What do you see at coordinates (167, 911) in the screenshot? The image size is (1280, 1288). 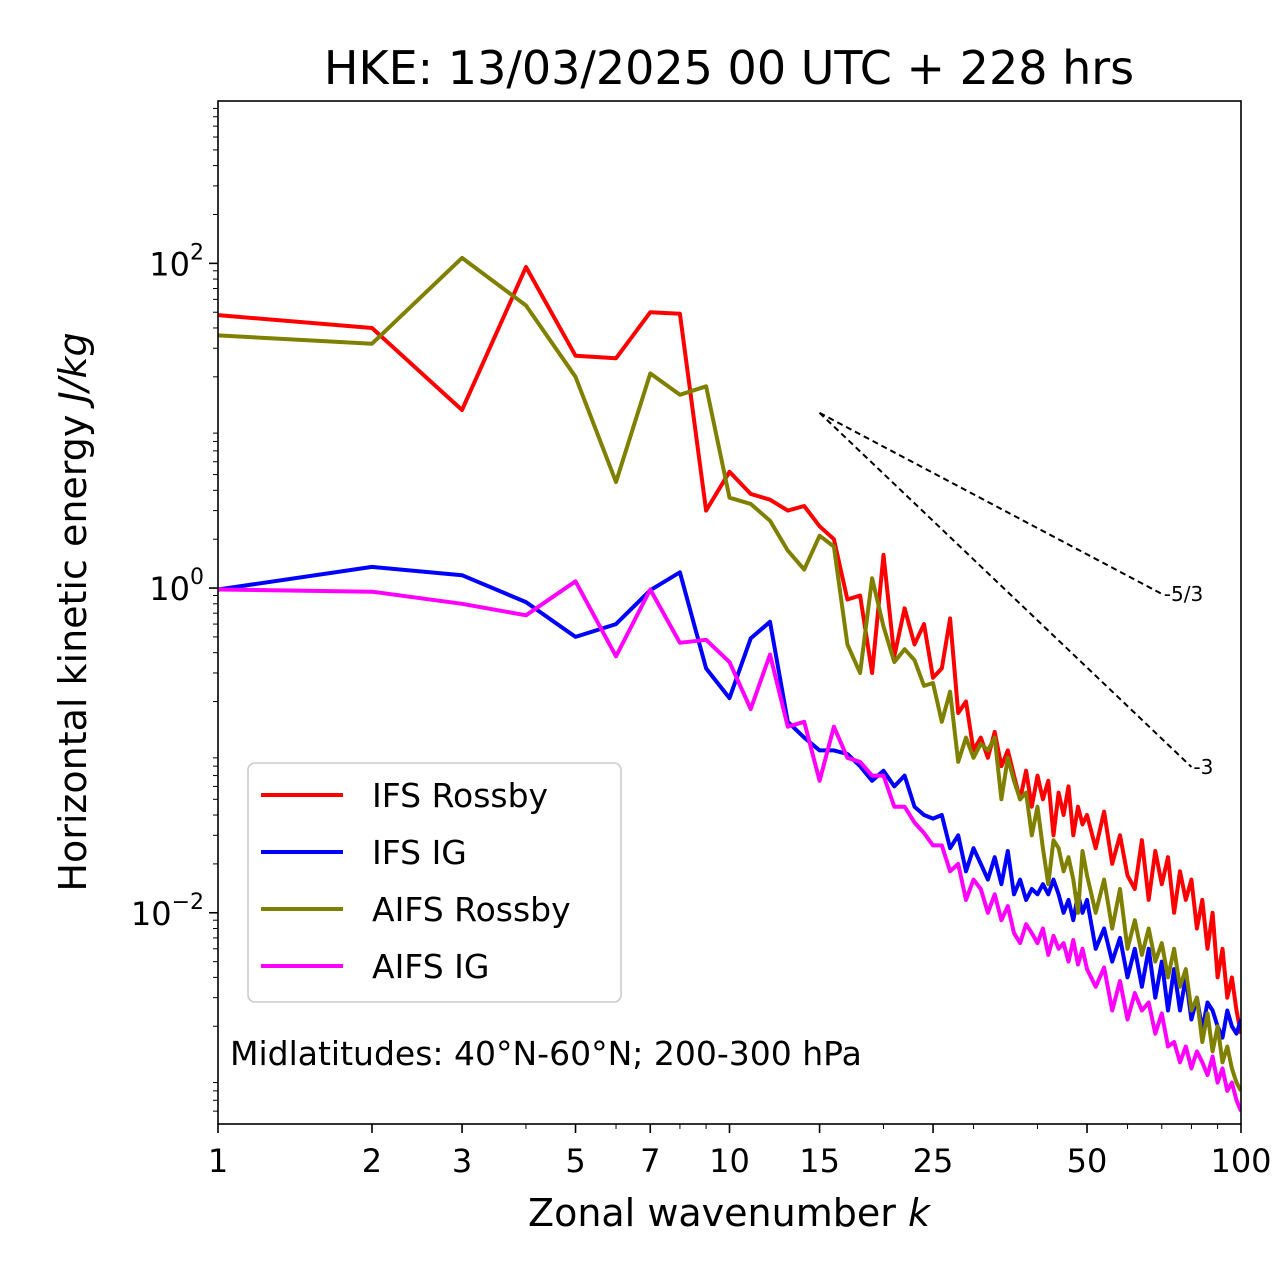 I see `y-tick-label: 10⁻²` at bounding box center [167, 911].